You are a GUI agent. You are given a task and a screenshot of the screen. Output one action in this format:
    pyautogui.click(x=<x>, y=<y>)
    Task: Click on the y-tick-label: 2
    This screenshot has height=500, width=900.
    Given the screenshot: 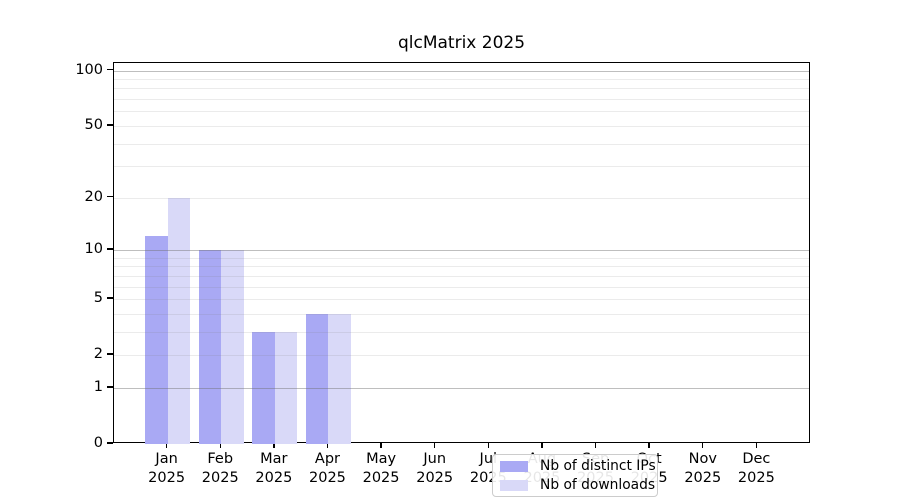 What is the action you would take?
    pyautogui.click(x=98, y=354)
    